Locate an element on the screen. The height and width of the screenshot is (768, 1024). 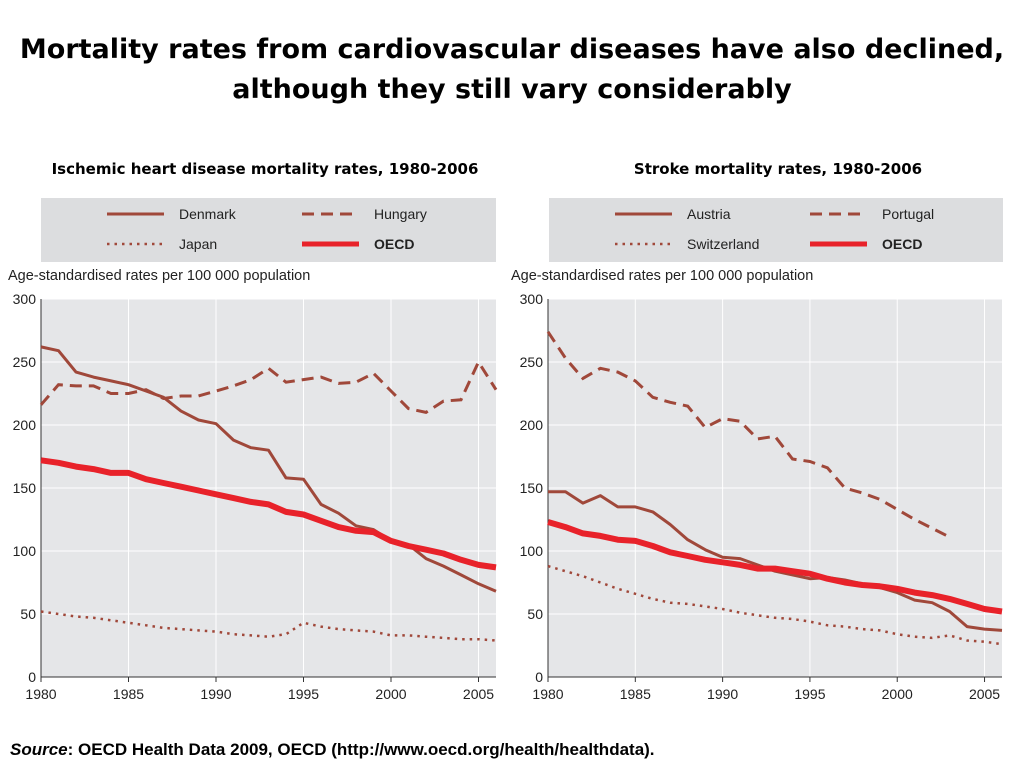
legend-label-denmark: Denmark is located at coordinates (208, 214).